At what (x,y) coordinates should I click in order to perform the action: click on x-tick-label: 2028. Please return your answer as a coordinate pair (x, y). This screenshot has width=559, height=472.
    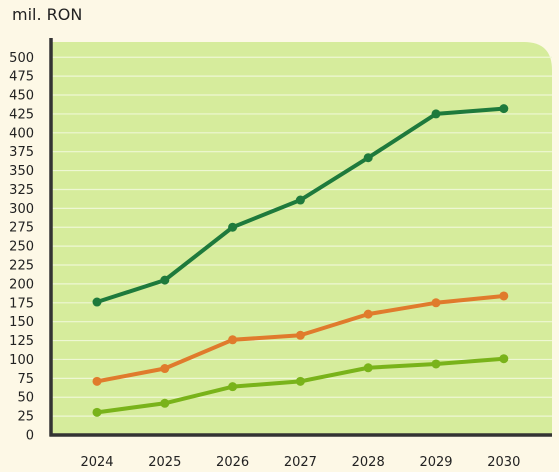
    Looking at the image, I should click on (368, 462).